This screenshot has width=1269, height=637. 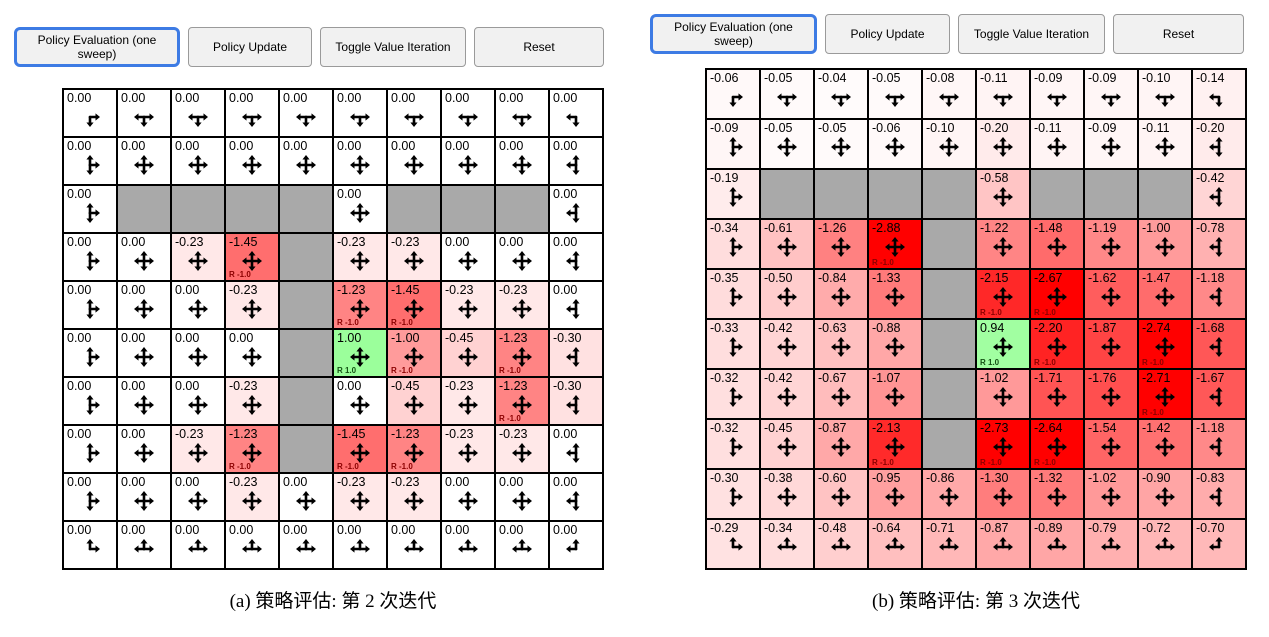 What do you see at coordinates (976, 601) in the screenshot?
I see `figure-caption-b: (b) 策略评估: 第 3 次迭代` at bounding box center [976, 601].